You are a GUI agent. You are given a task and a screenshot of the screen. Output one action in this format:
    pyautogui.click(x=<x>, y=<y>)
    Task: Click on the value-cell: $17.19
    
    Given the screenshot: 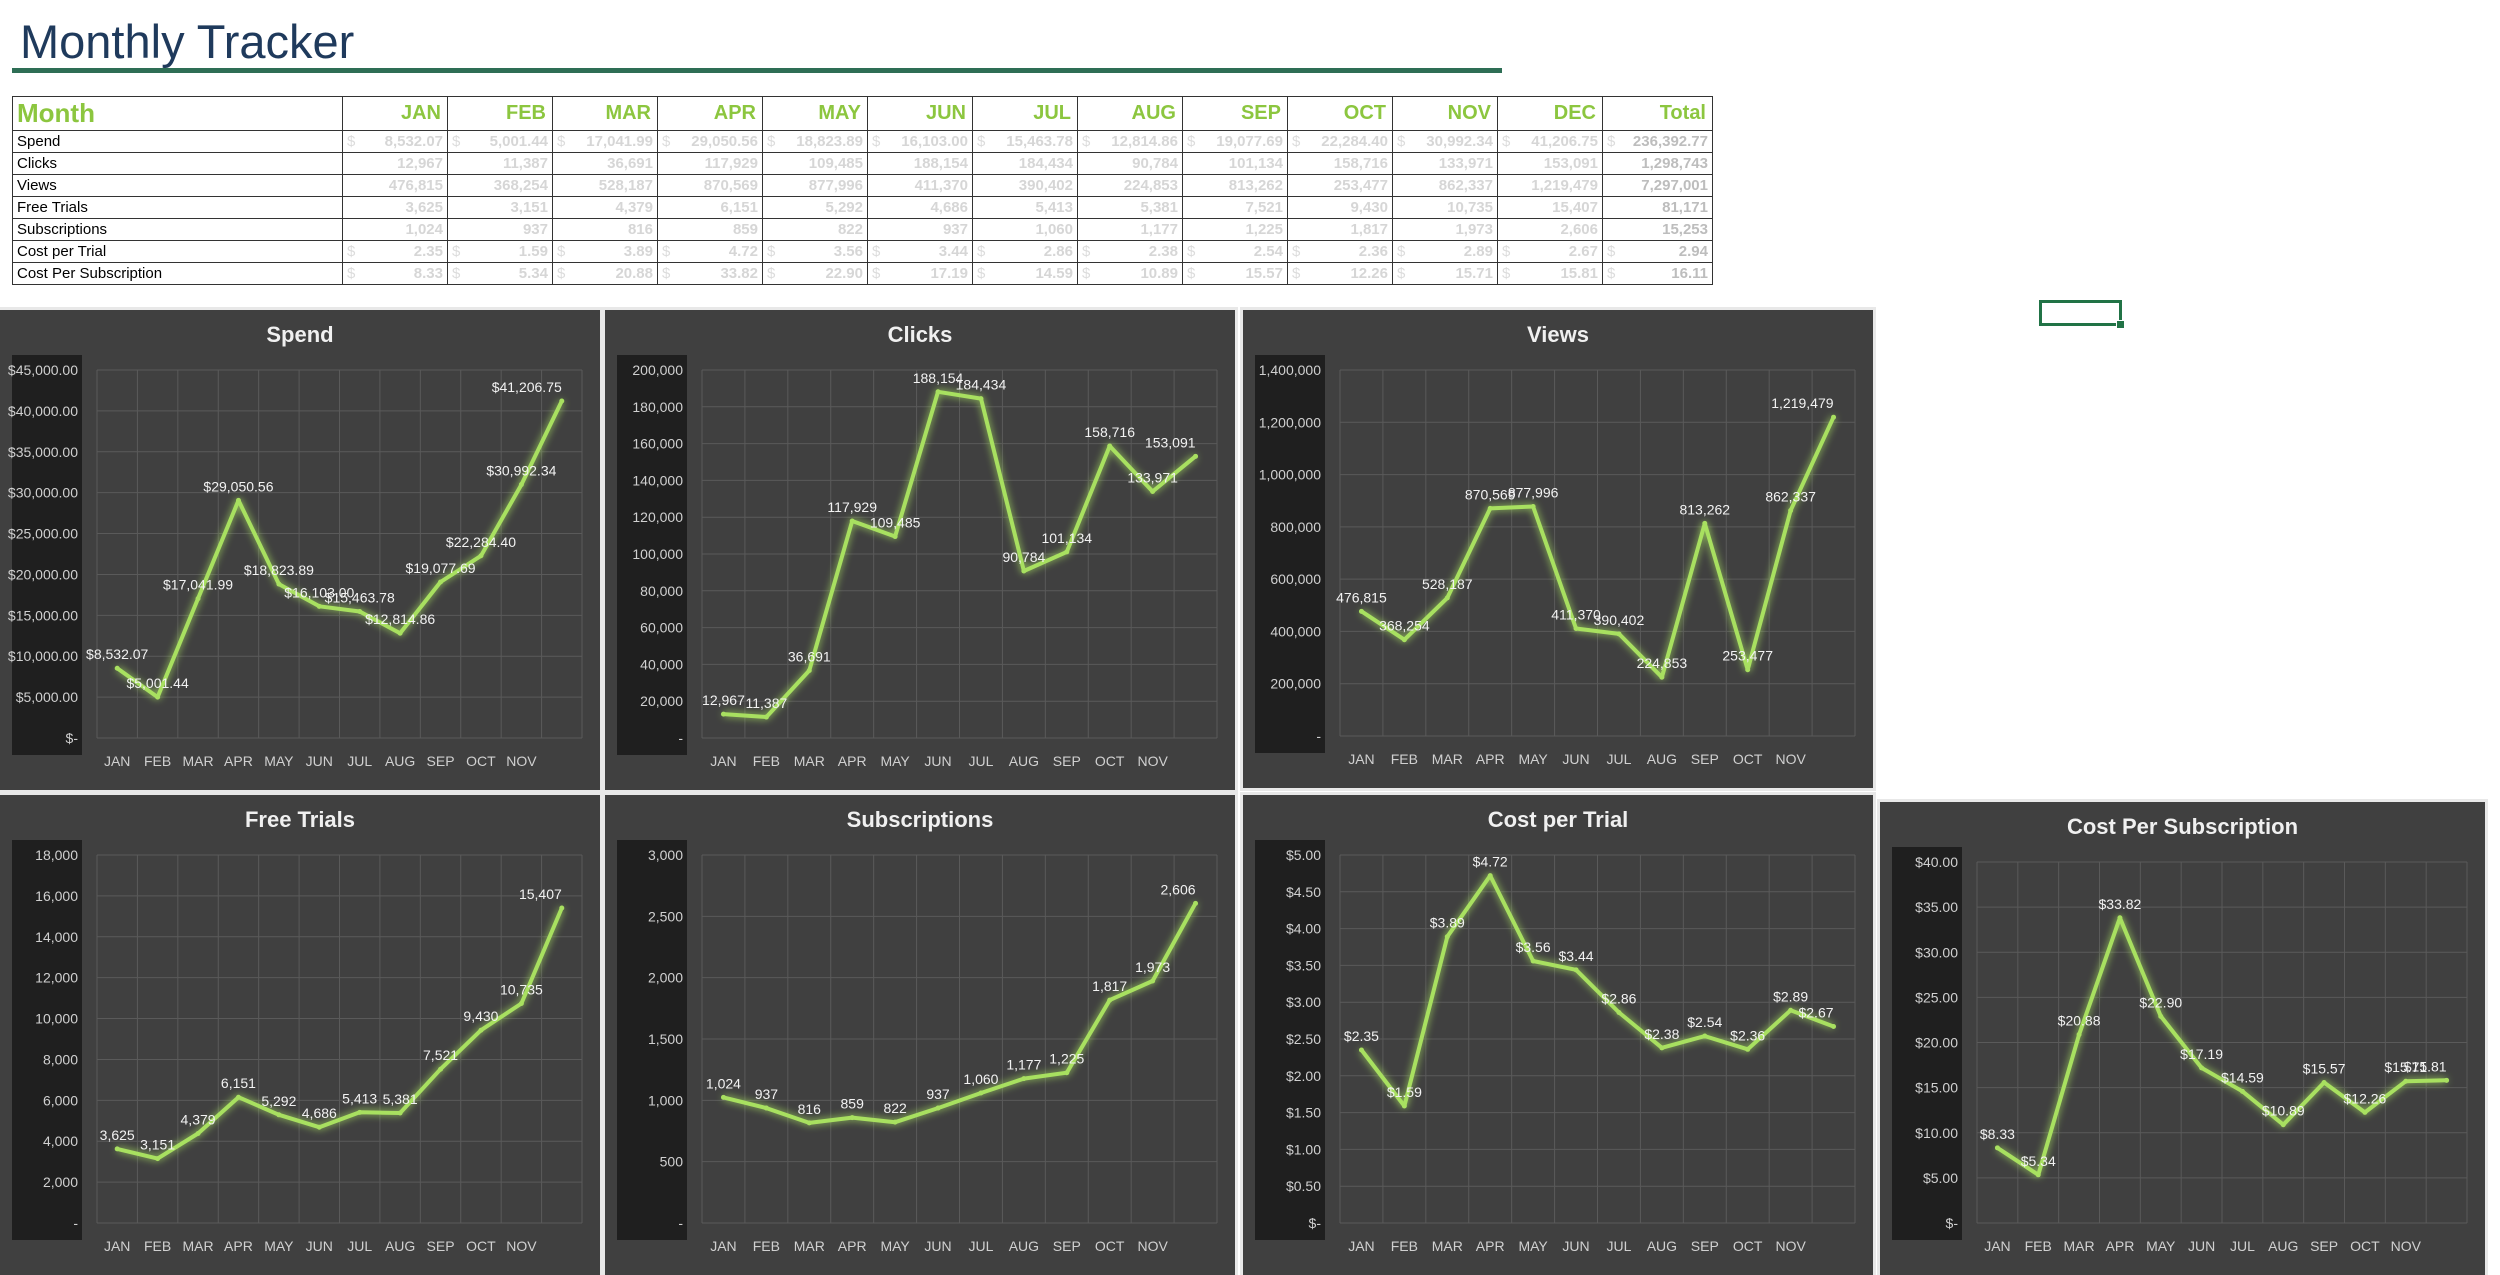 What is the action you would take?
    pyautogui.click(x=920, y=273)
    